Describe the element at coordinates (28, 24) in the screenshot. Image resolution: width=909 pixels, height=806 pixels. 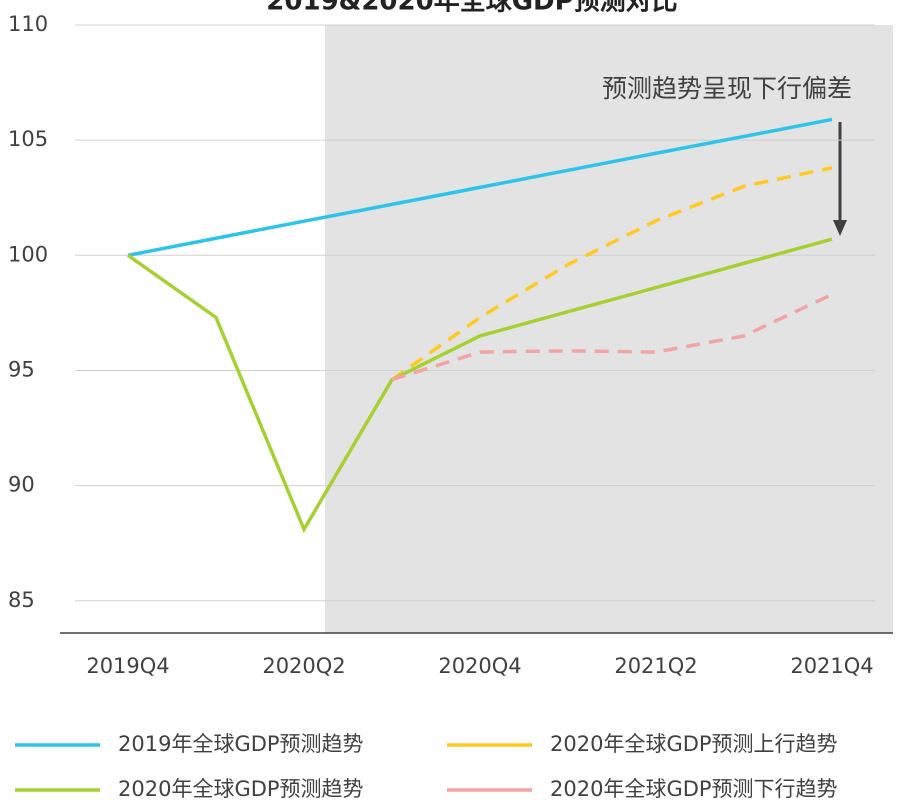
I see `y-tick-label: 110` at that location.